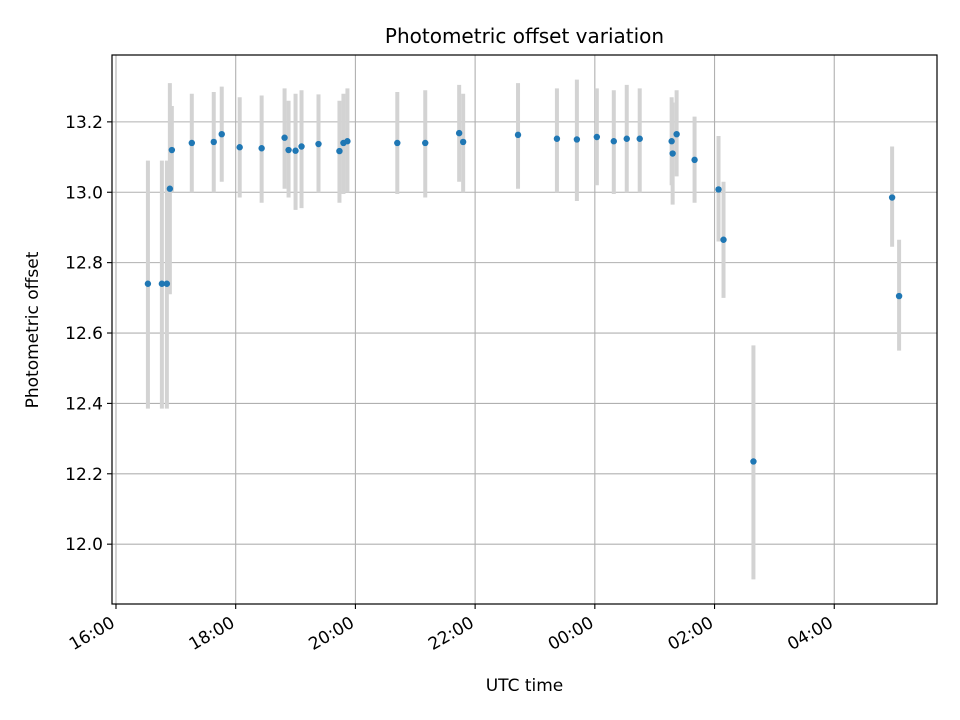 The image size is (960, 720). I want to click on y-tick-label: 12.4, so click(84, 404).